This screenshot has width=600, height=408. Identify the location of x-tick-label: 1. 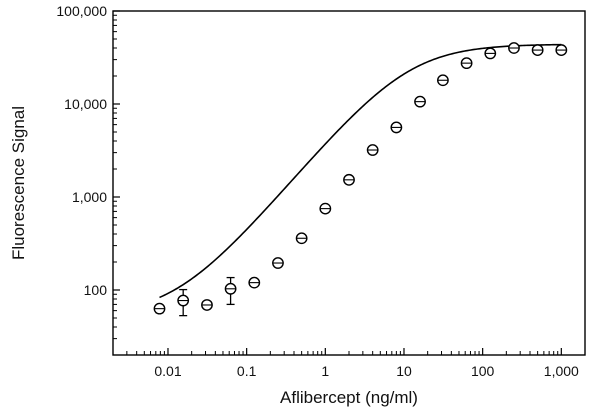
(325, 371).